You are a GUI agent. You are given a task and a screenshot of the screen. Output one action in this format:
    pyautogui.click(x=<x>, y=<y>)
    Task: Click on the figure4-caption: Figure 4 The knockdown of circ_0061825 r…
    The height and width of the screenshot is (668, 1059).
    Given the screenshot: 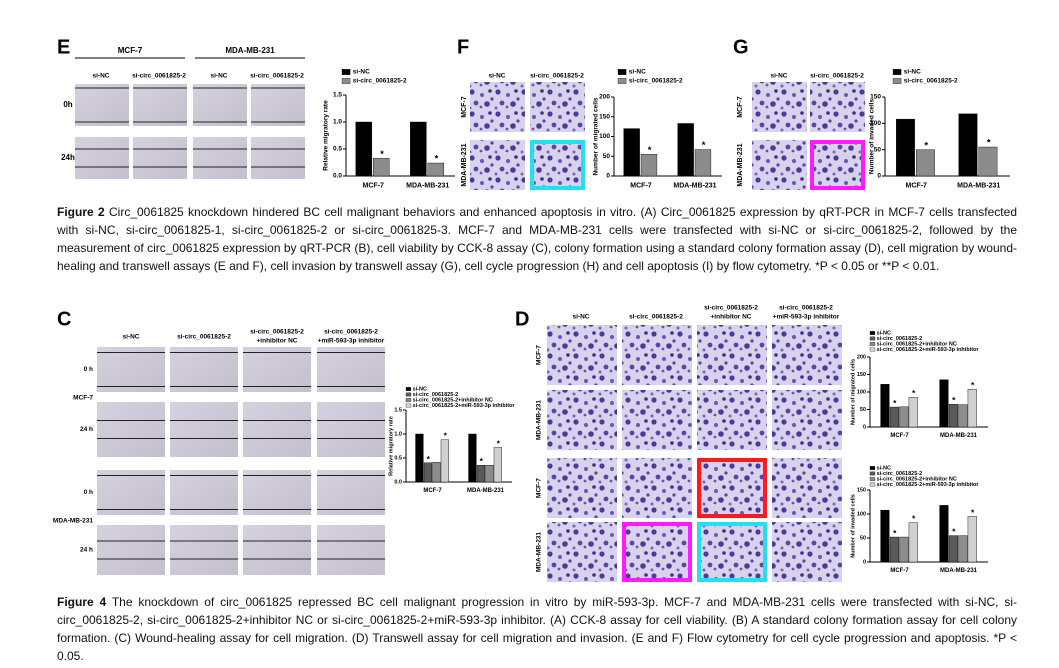 What is the action you would take?
    pyautogui.click(x=537, y=629)
    